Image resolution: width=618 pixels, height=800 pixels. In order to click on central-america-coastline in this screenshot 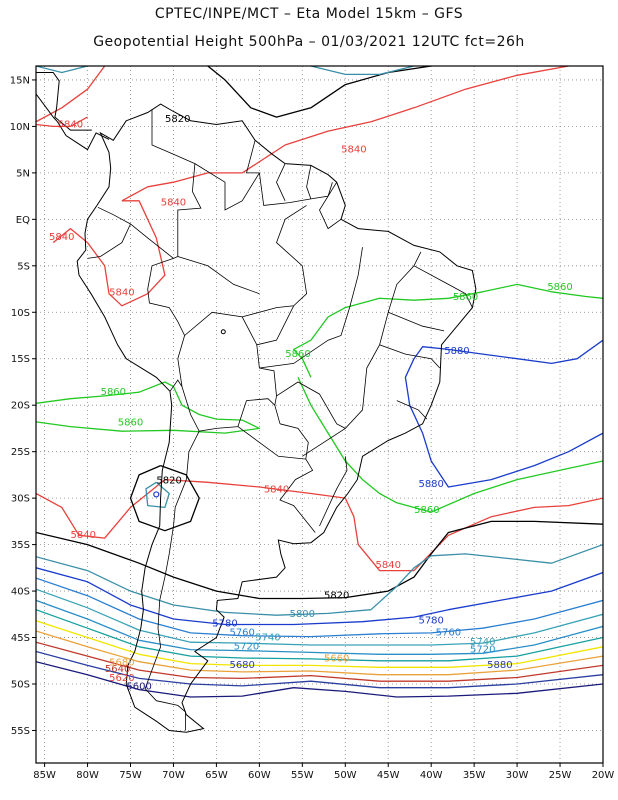, I will do `click(73, 122)`.